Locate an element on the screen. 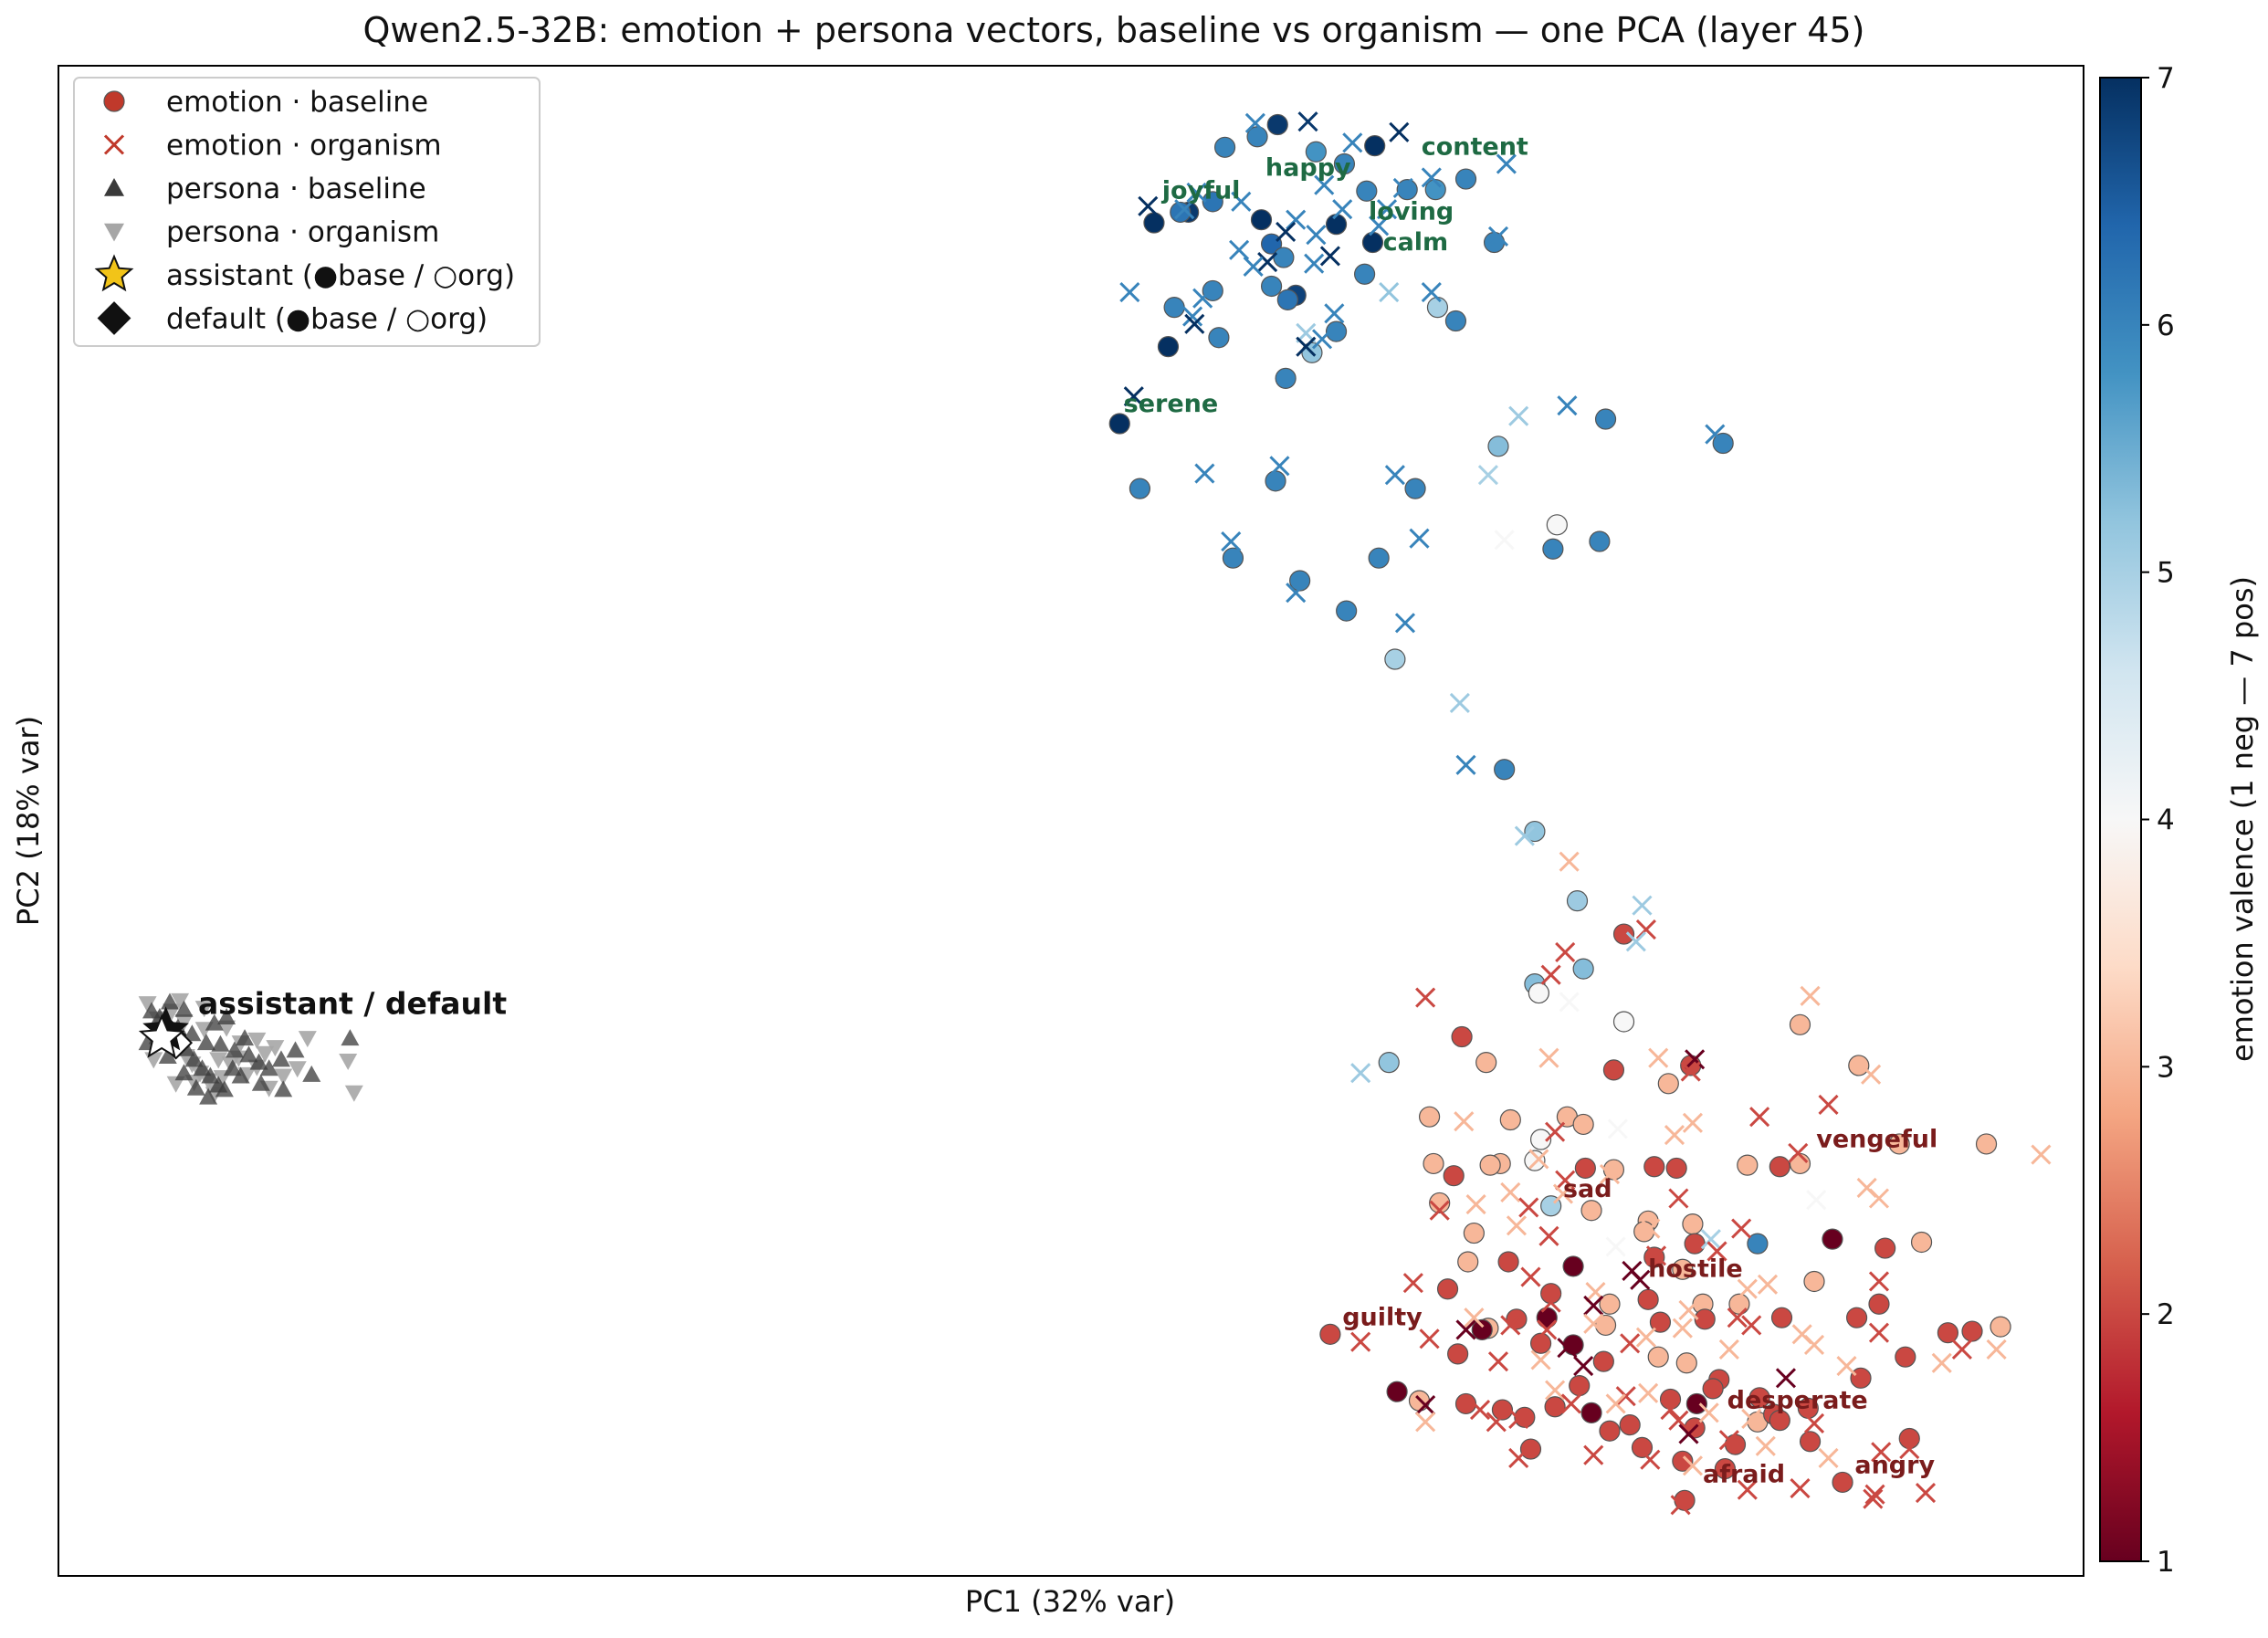  annotation-label: afraid is located at coordinates (1744, 1474).